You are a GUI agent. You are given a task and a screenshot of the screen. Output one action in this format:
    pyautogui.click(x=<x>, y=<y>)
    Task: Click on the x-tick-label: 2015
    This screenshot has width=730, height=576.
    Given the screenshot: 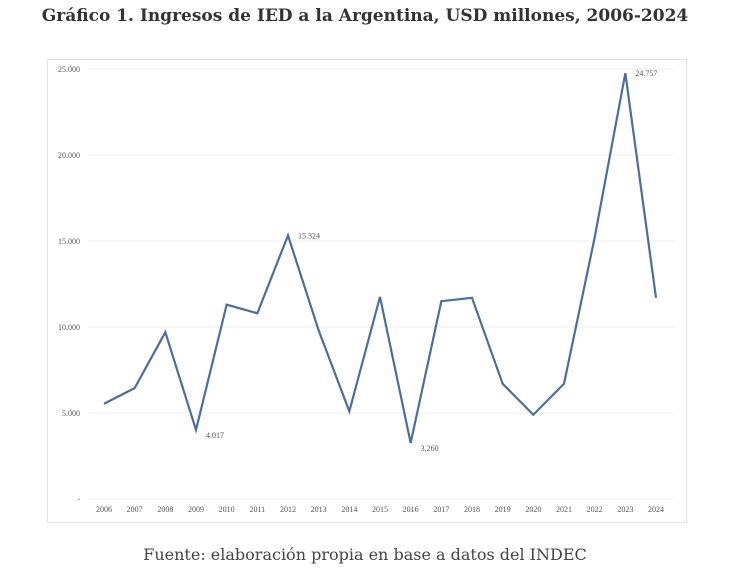 What is the action you would take?
    pyautogui.click(x=380, y=509)
    